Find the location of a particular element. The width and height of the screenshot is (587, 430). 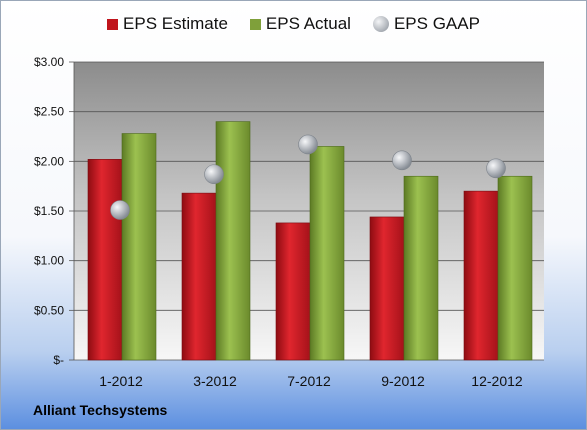

y-axis-ticks: $- $0.50 $1.00 $1.50 $2.00 $2.50 $3.00 is located at coordinates (49, 211).